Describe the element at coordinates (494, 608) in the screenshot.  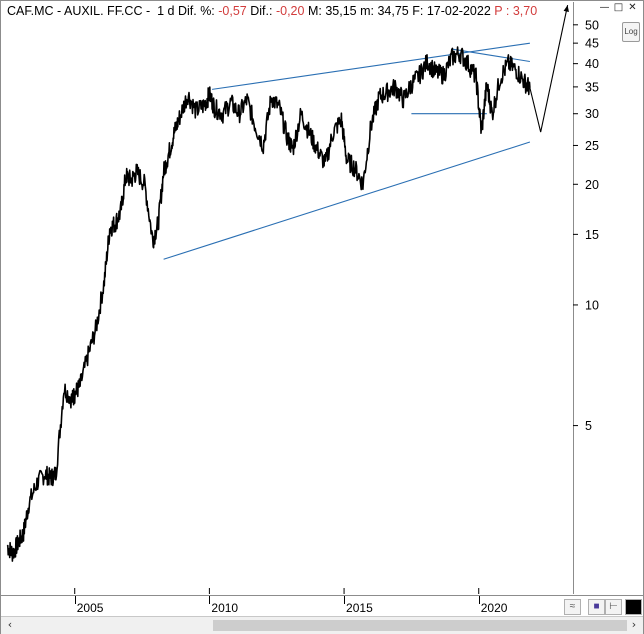
I see `x-tick-label: 2020` at that location.